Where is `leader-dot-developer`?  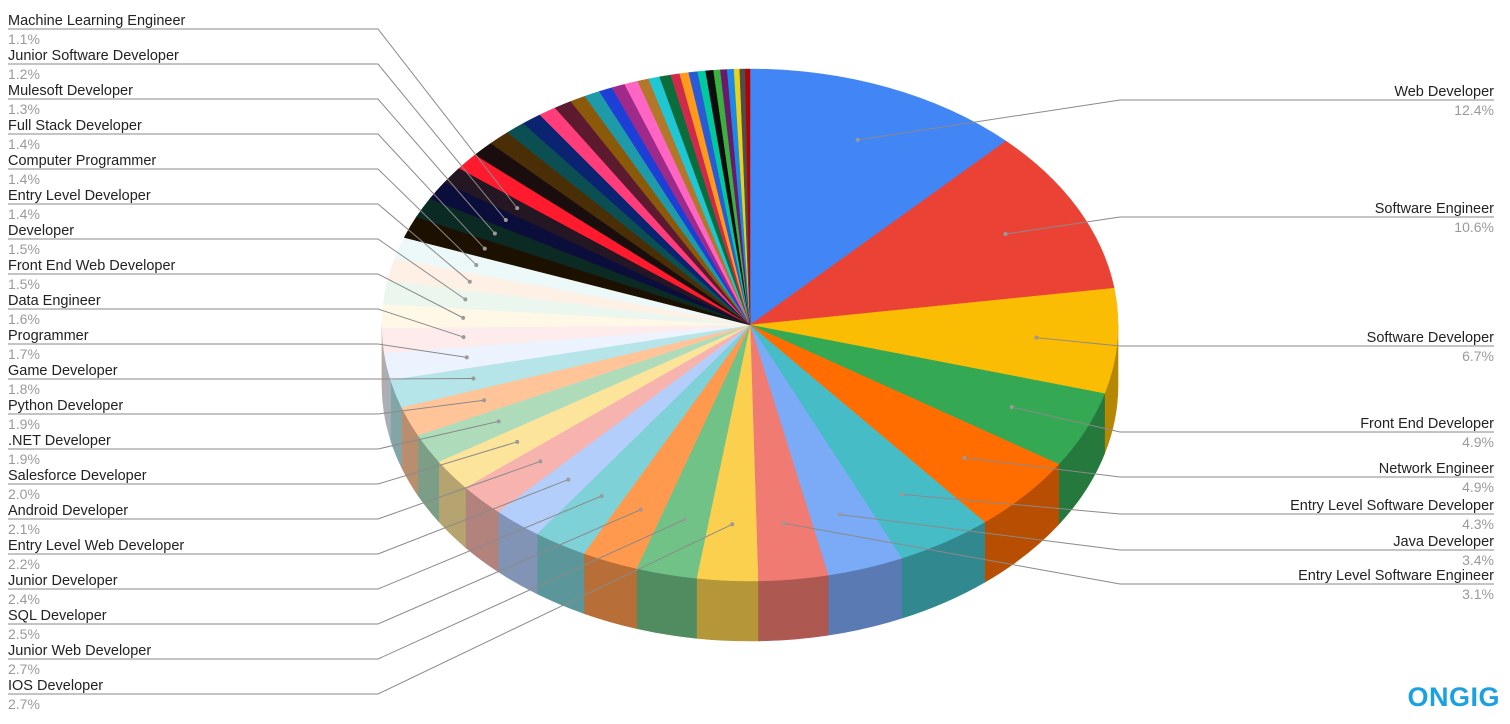 leader-dot-developer is located at coordinates (465, 299).